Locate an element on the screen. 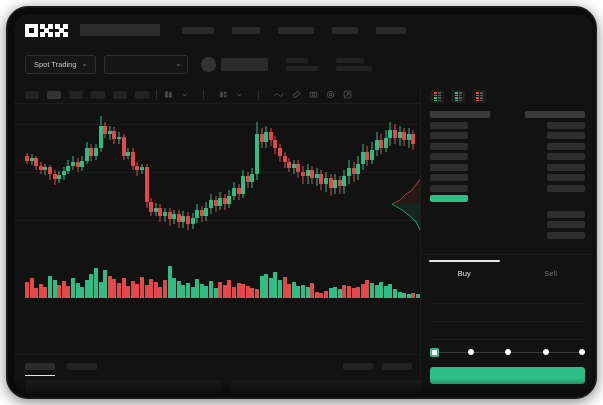 This screenshot has width=603, height=405. camera-icon is located at coordinates (313, 94).